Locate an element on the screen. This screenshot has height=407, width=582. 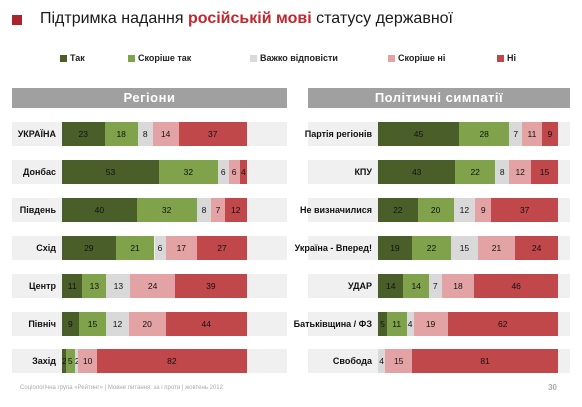
category-label: Центр is located at coordinates (42, 286).